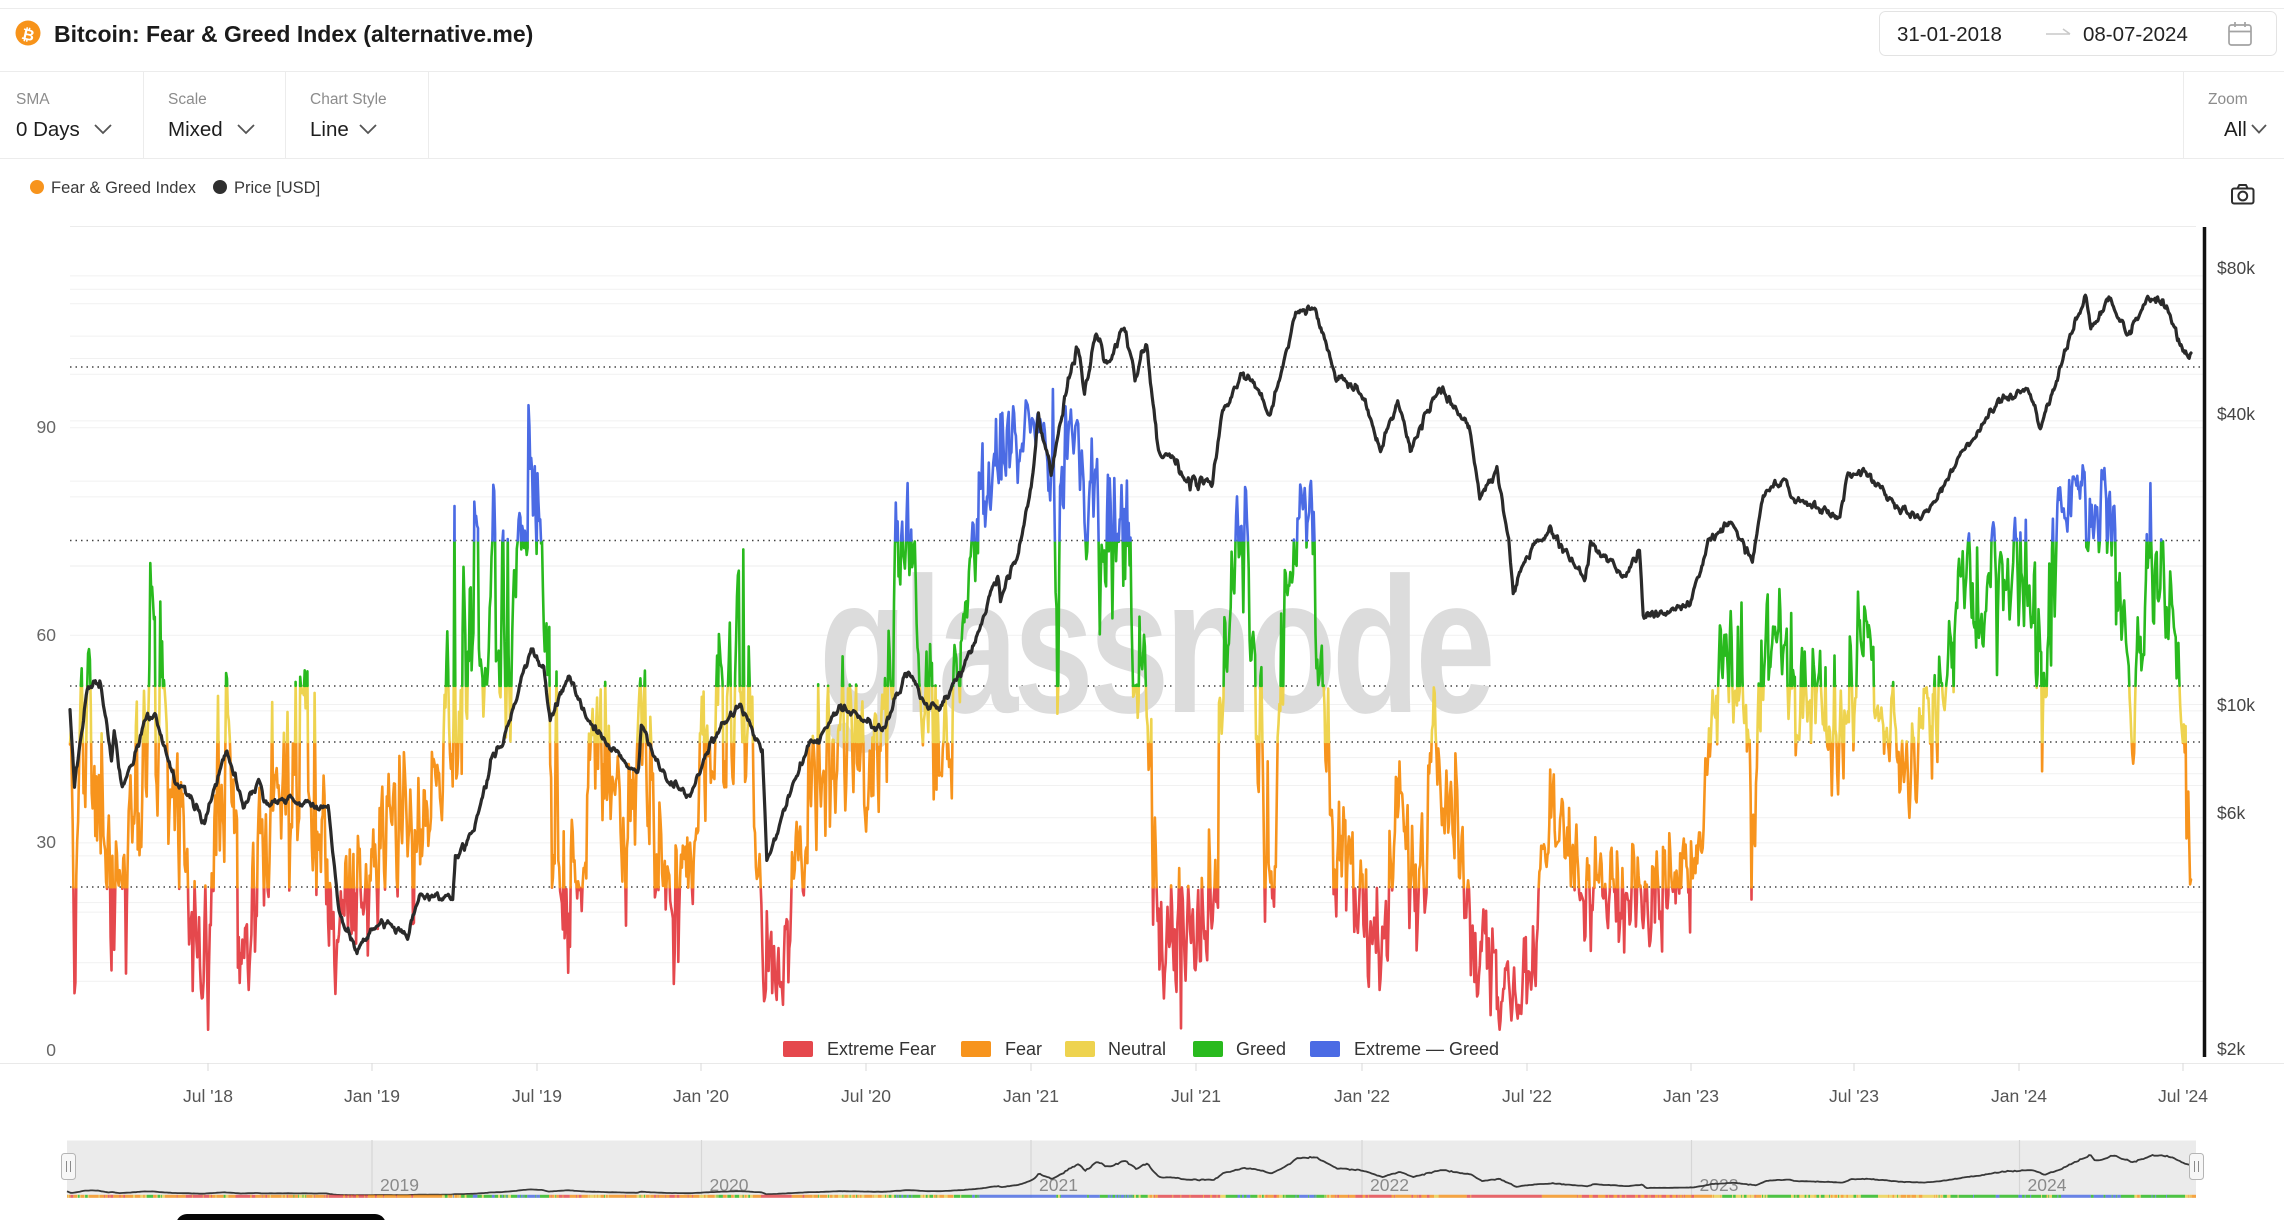  What do you see at coordinates (1155, 645) in the screenshot?
I see `svg-text: glassnode` at bounding box center [1155, 645].